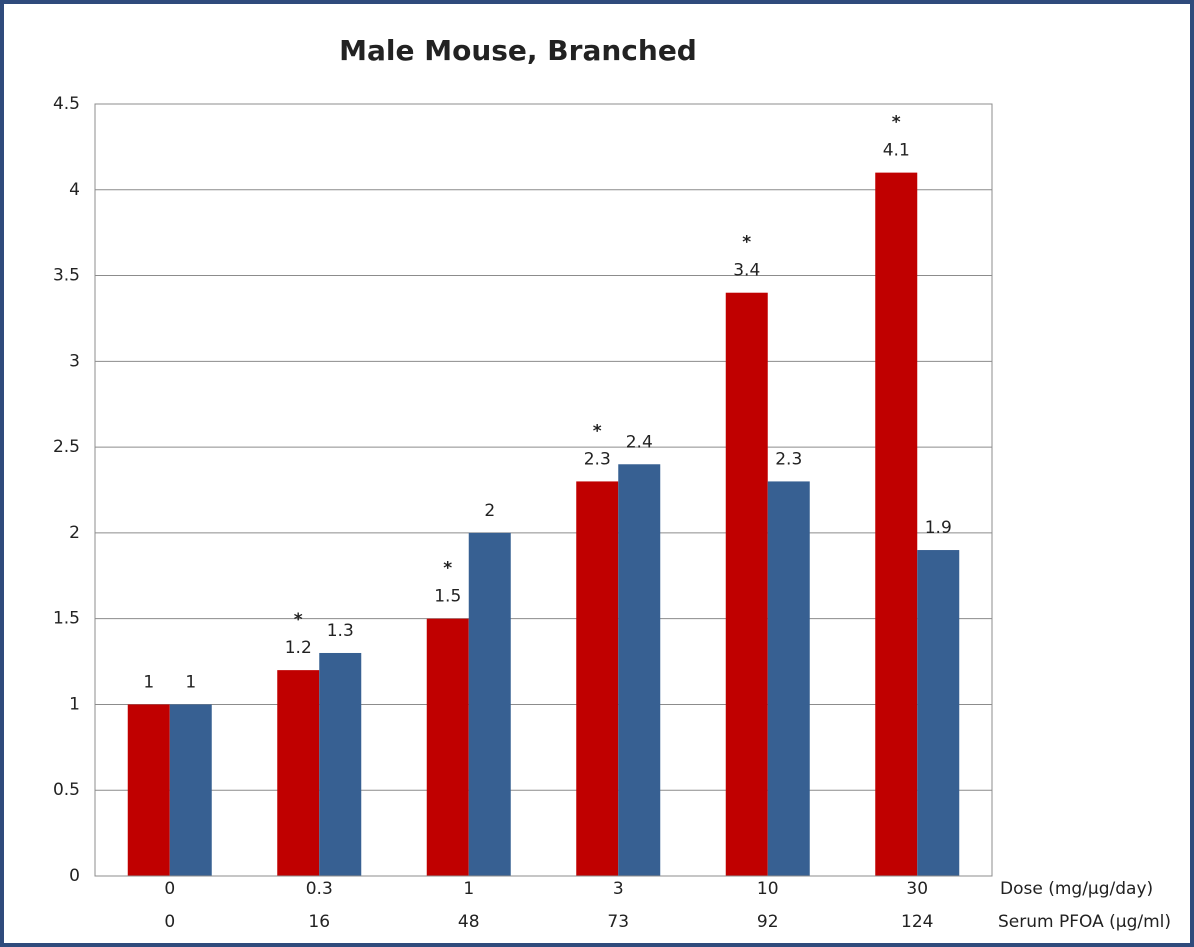 The image size is (1194, 947). Describe the element at coordinates (768, 889) in the screenshot. I see `x-tick-label: 10` at that location.